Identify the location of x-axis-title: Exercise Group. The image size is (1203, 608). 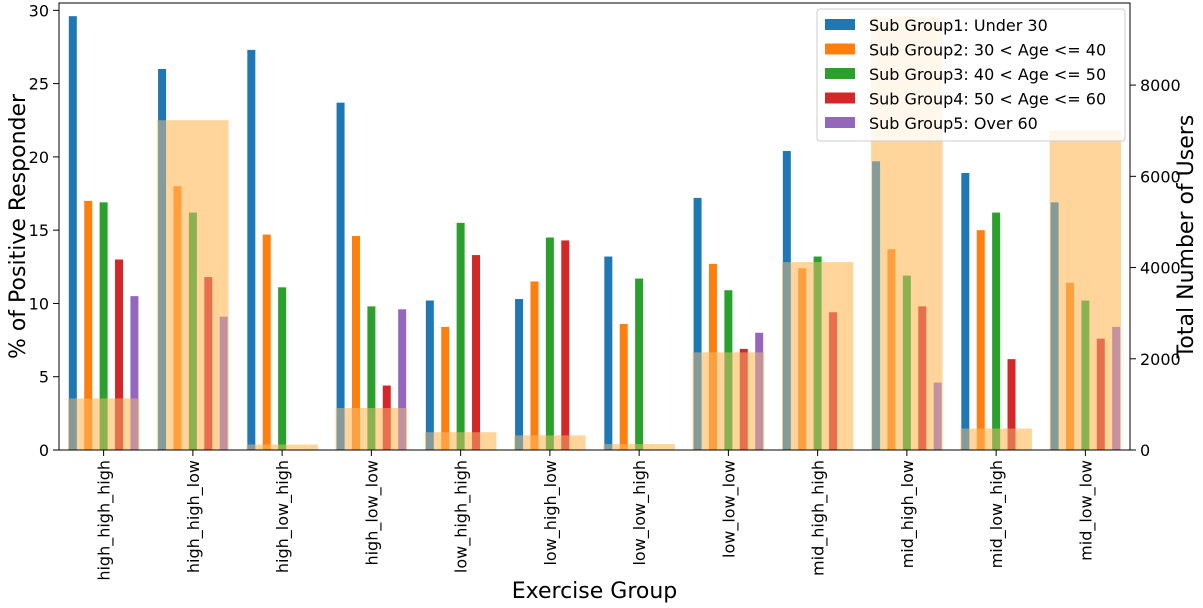
(595, 591).